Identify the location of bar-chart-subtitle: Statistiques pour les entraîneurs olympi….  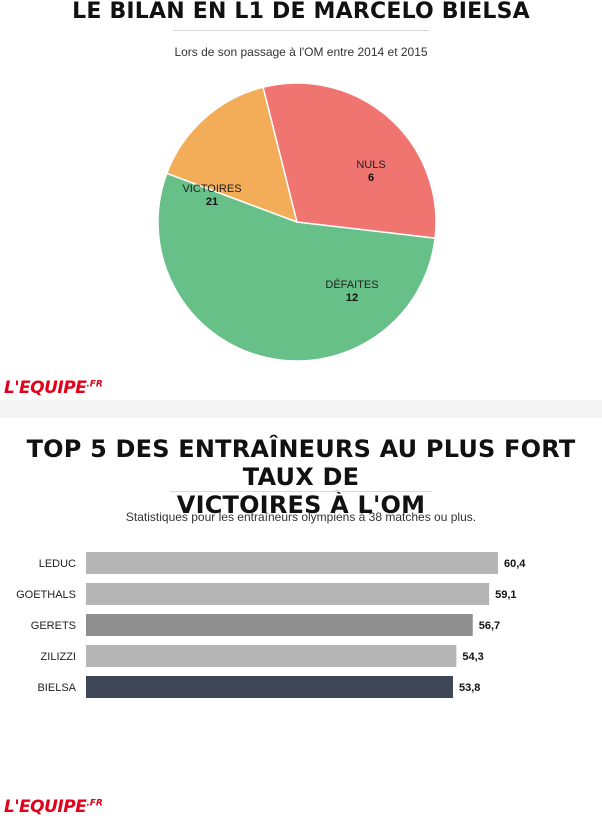
(301, 517).